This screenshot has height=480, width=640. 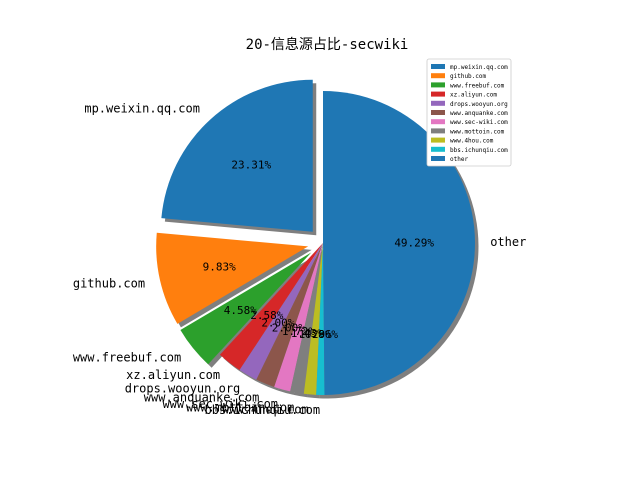 What do you see at coordinates (219, 266) in the screenshot?
I see `percent-label-github-com: 9.83%` at bounding box center [219, 266].